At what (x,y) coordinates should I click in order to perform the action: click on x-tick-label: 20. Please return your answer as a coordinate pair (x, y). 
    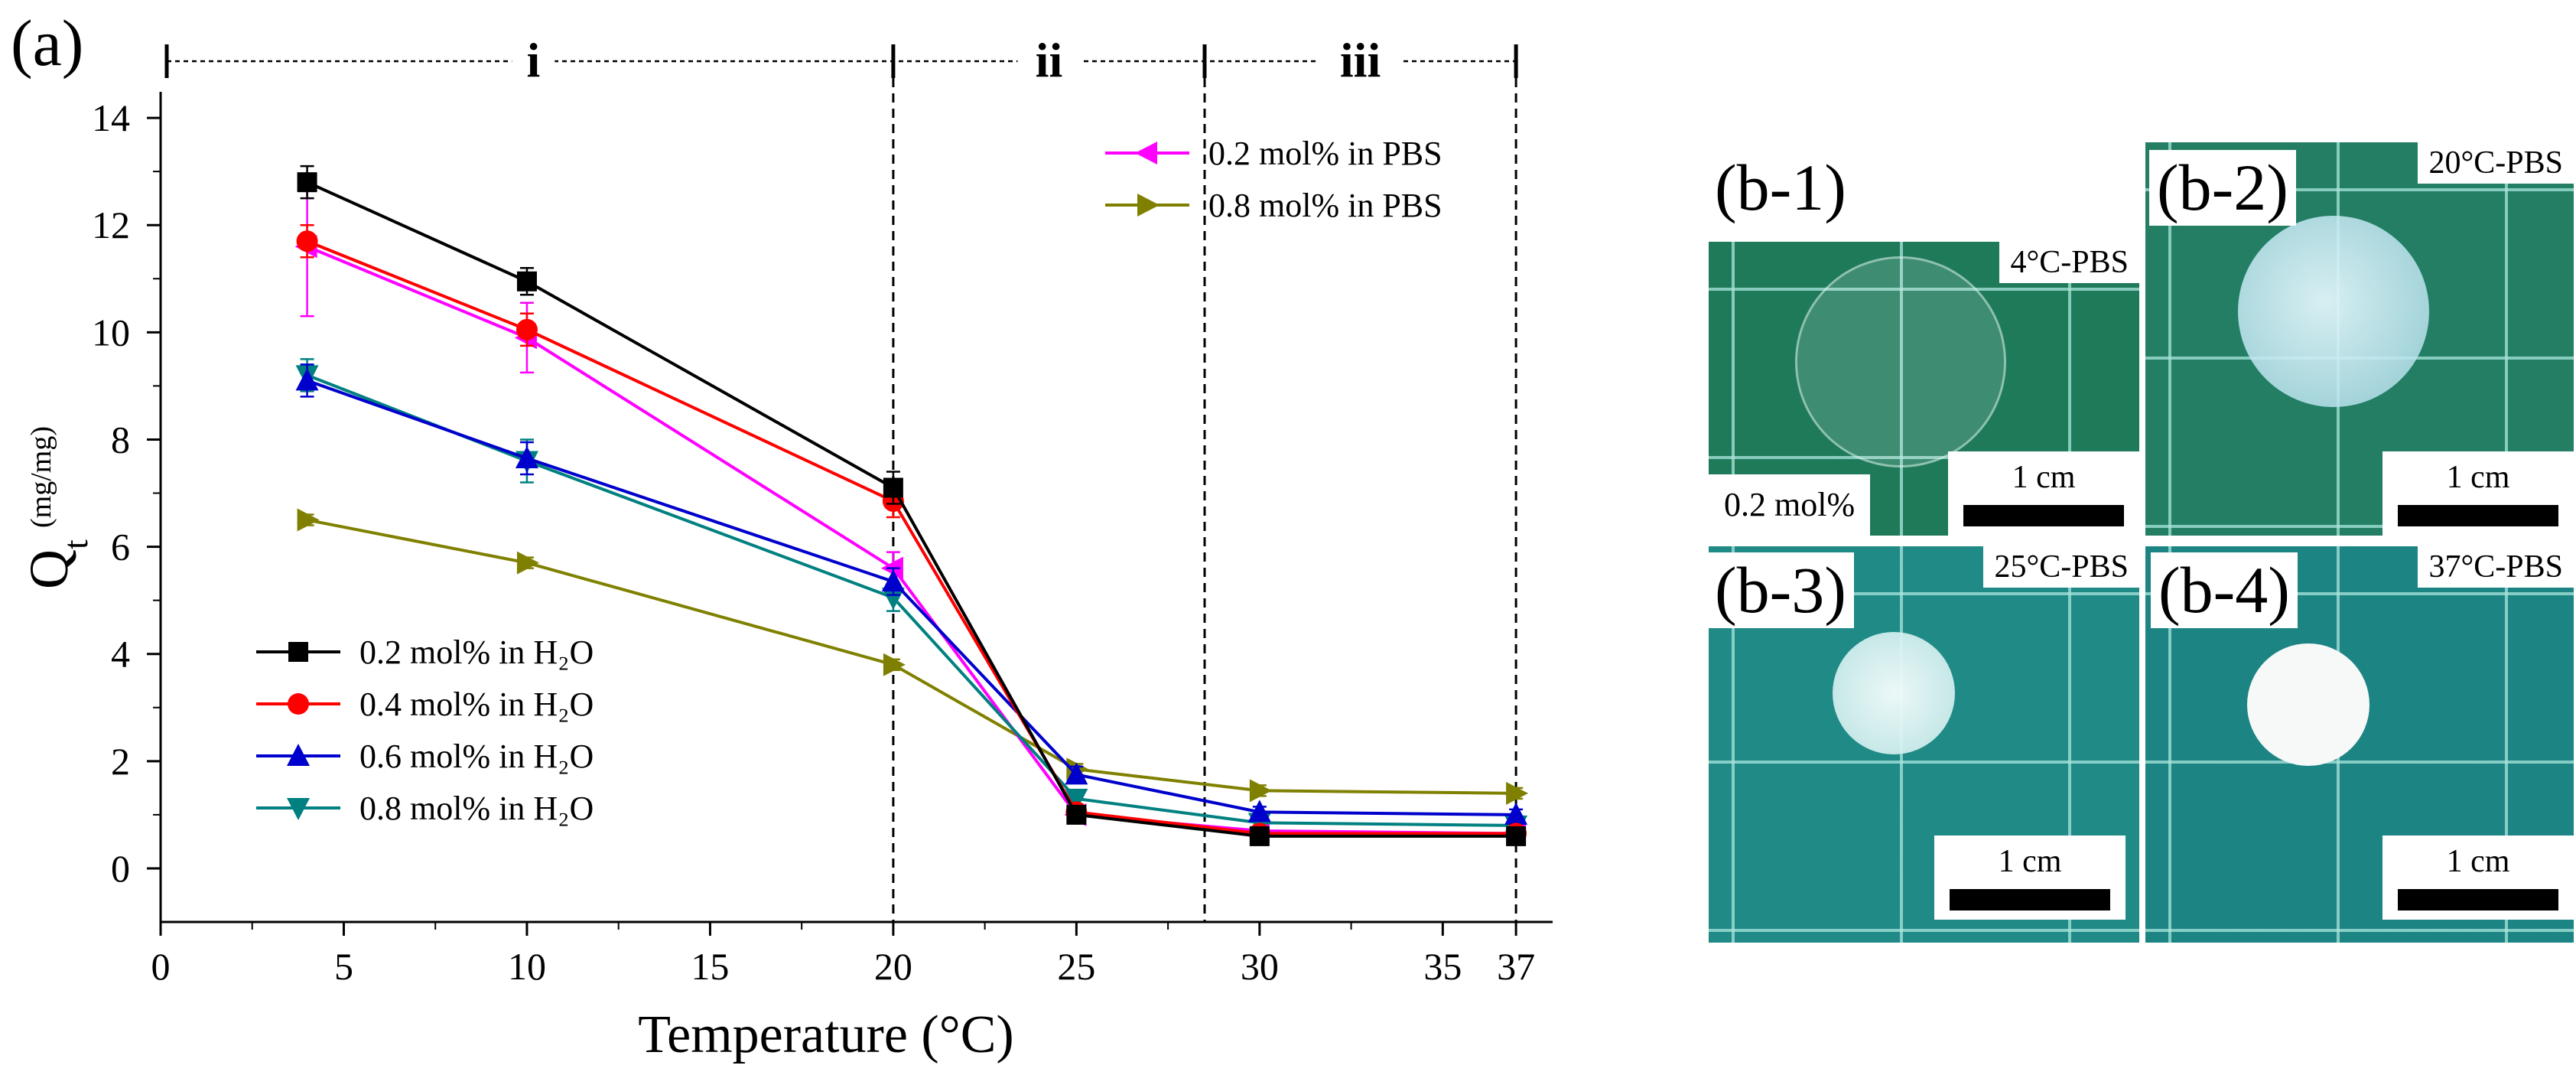
    Looking at the image, I should click on (893, 966).